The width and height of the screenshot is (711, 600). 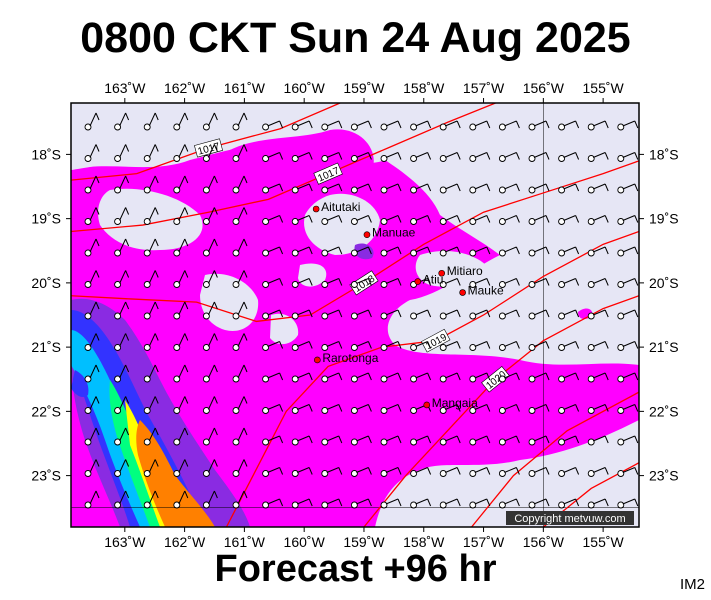 I want to click on lon-tick-label-bottom: 162˚W, so click(x=185, y=542).